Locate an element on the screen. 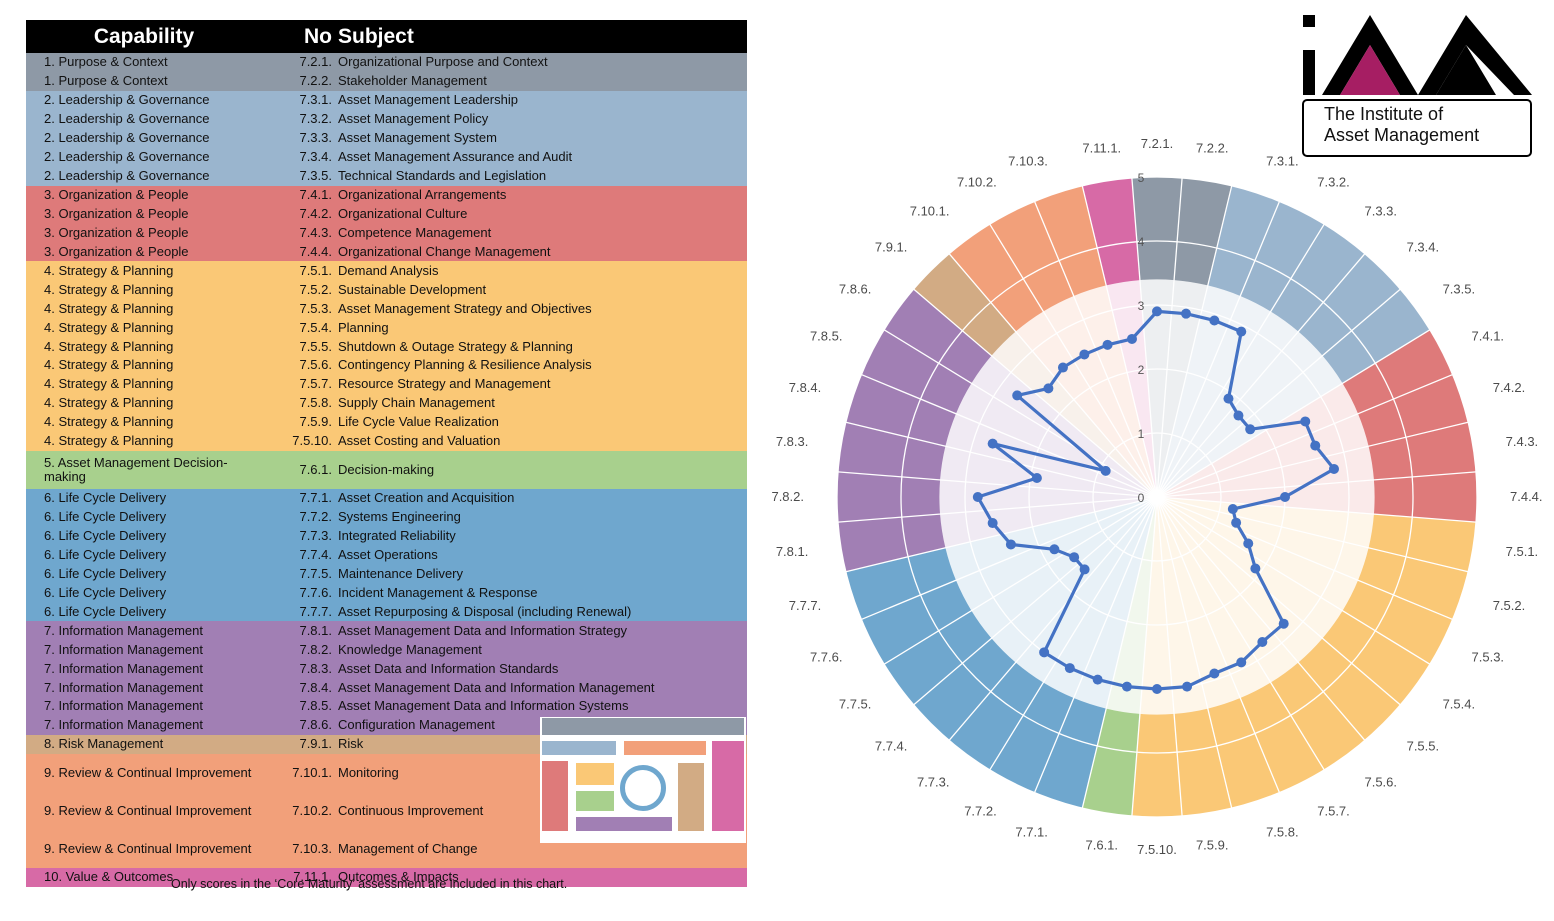 The width and height of the screenshot is (1554, 921). row-capability: 3. Organization & People is located at coordinates (116, 213).